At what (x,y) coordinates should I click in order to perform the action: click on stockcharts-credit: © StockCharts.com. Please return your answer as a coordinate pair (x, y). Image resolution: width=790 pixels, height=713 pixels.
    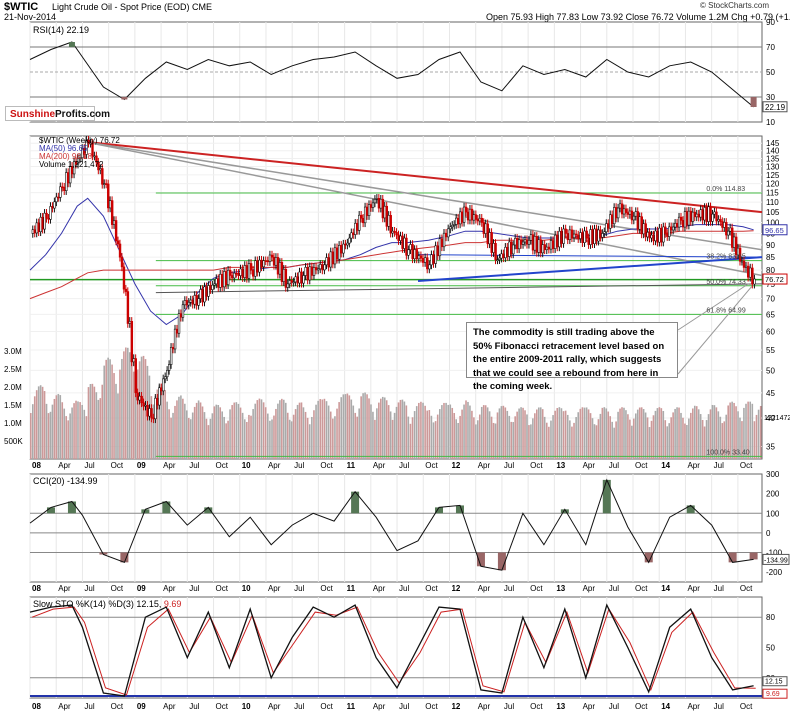
    Looking at the image, I should click on (735, 5).